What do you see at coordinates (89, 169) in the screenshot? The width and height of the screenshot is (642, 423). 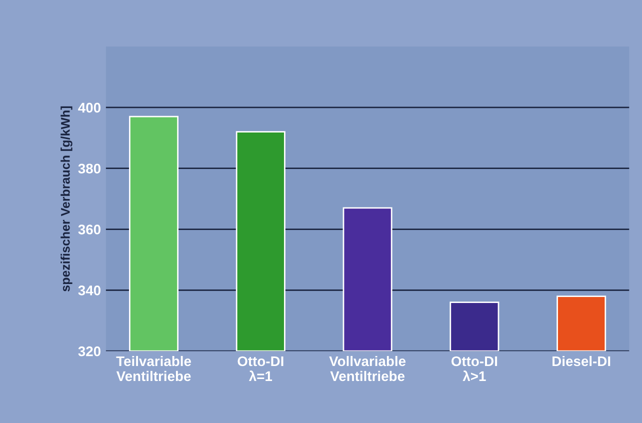 I see `y-tick-label: 380` at bounding box center [89, 169].